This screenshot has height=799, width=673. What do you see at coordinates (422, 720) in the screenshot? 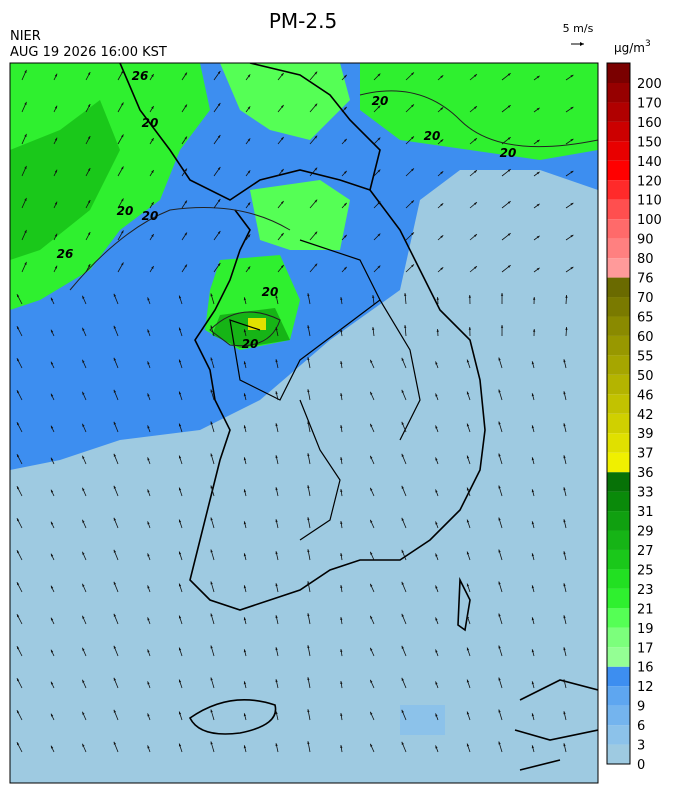
I see `field-patch` at bounding box center [422, 720].